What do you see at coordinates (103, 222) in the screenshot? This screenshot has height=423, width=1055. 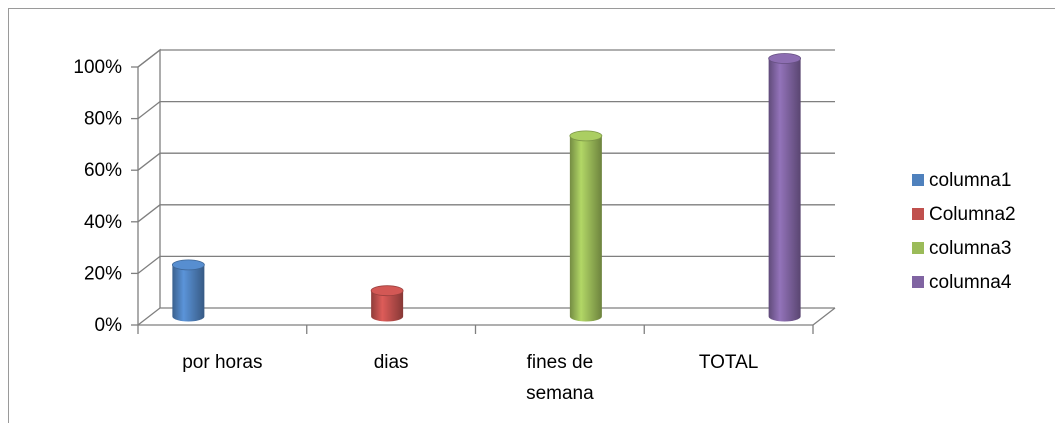 I see `y-tick-label: 40%` at bounding box center [103, 222].